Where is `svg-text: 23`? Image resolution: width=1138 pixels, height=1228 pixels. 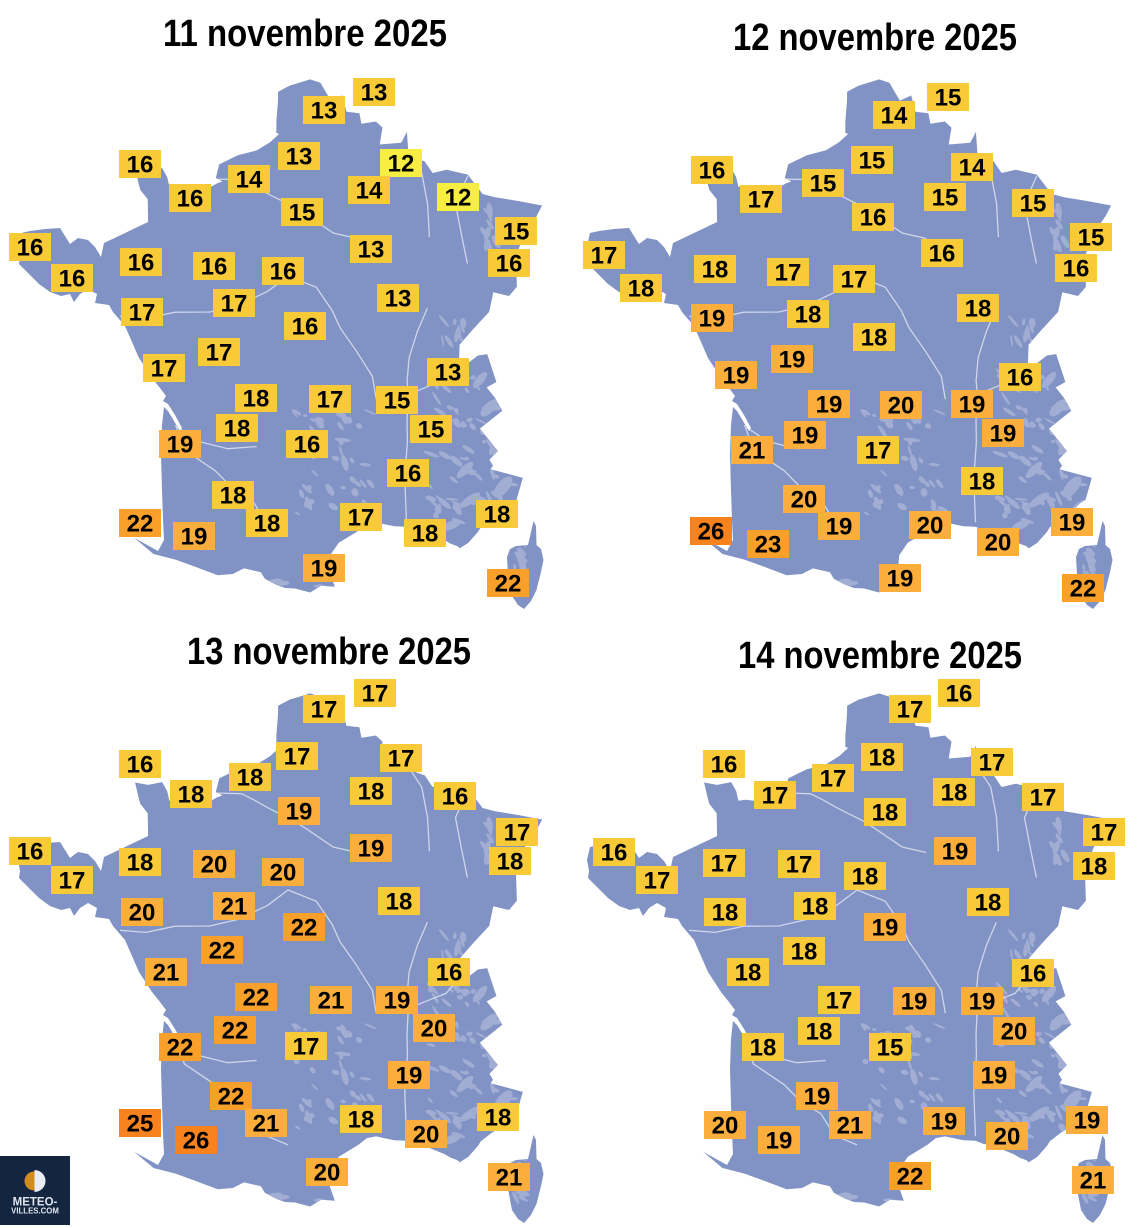 svg-text: 23 is located at coordinates (768, 545).